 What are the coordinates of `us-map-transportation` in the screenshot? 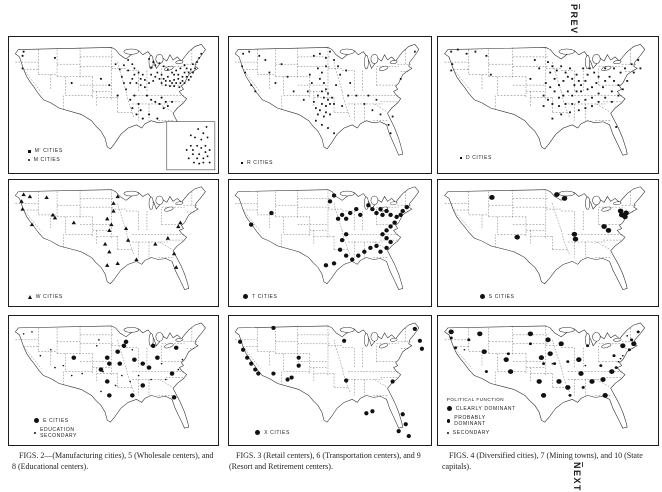 It's located at (327, 238).